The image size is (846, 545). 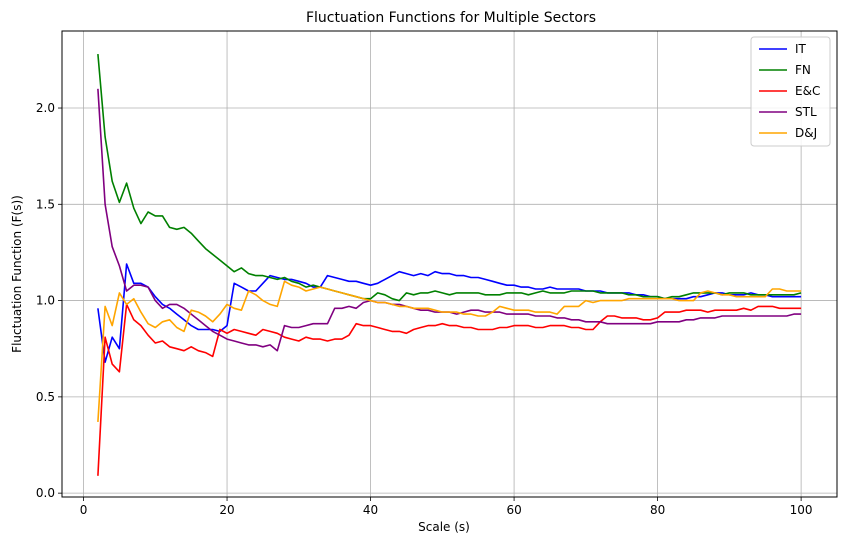 What do you see at coordinates (226, 510) in the screenshot?
I see `x-tick-label: 20` at bounding box center [226, 510].